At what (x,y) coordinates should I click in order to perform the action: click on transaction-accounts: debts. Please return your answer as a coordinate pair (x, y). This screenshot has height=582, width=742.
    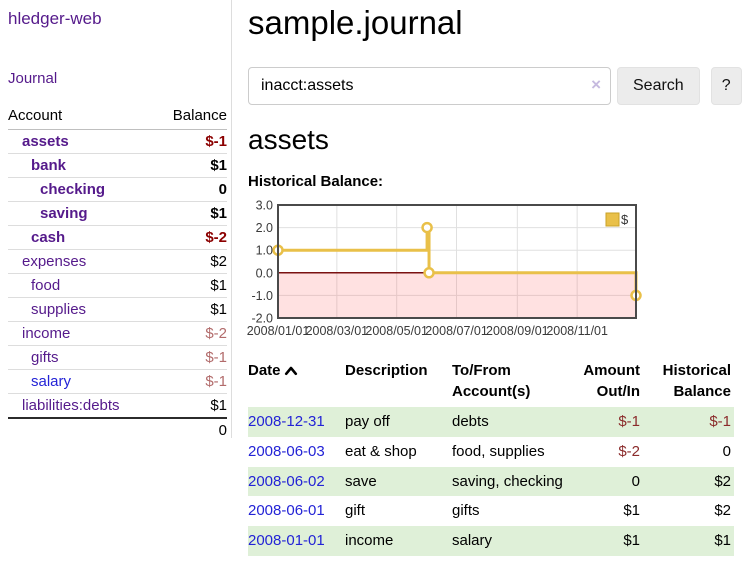
    Looking at the image, I should click on (470, 421).